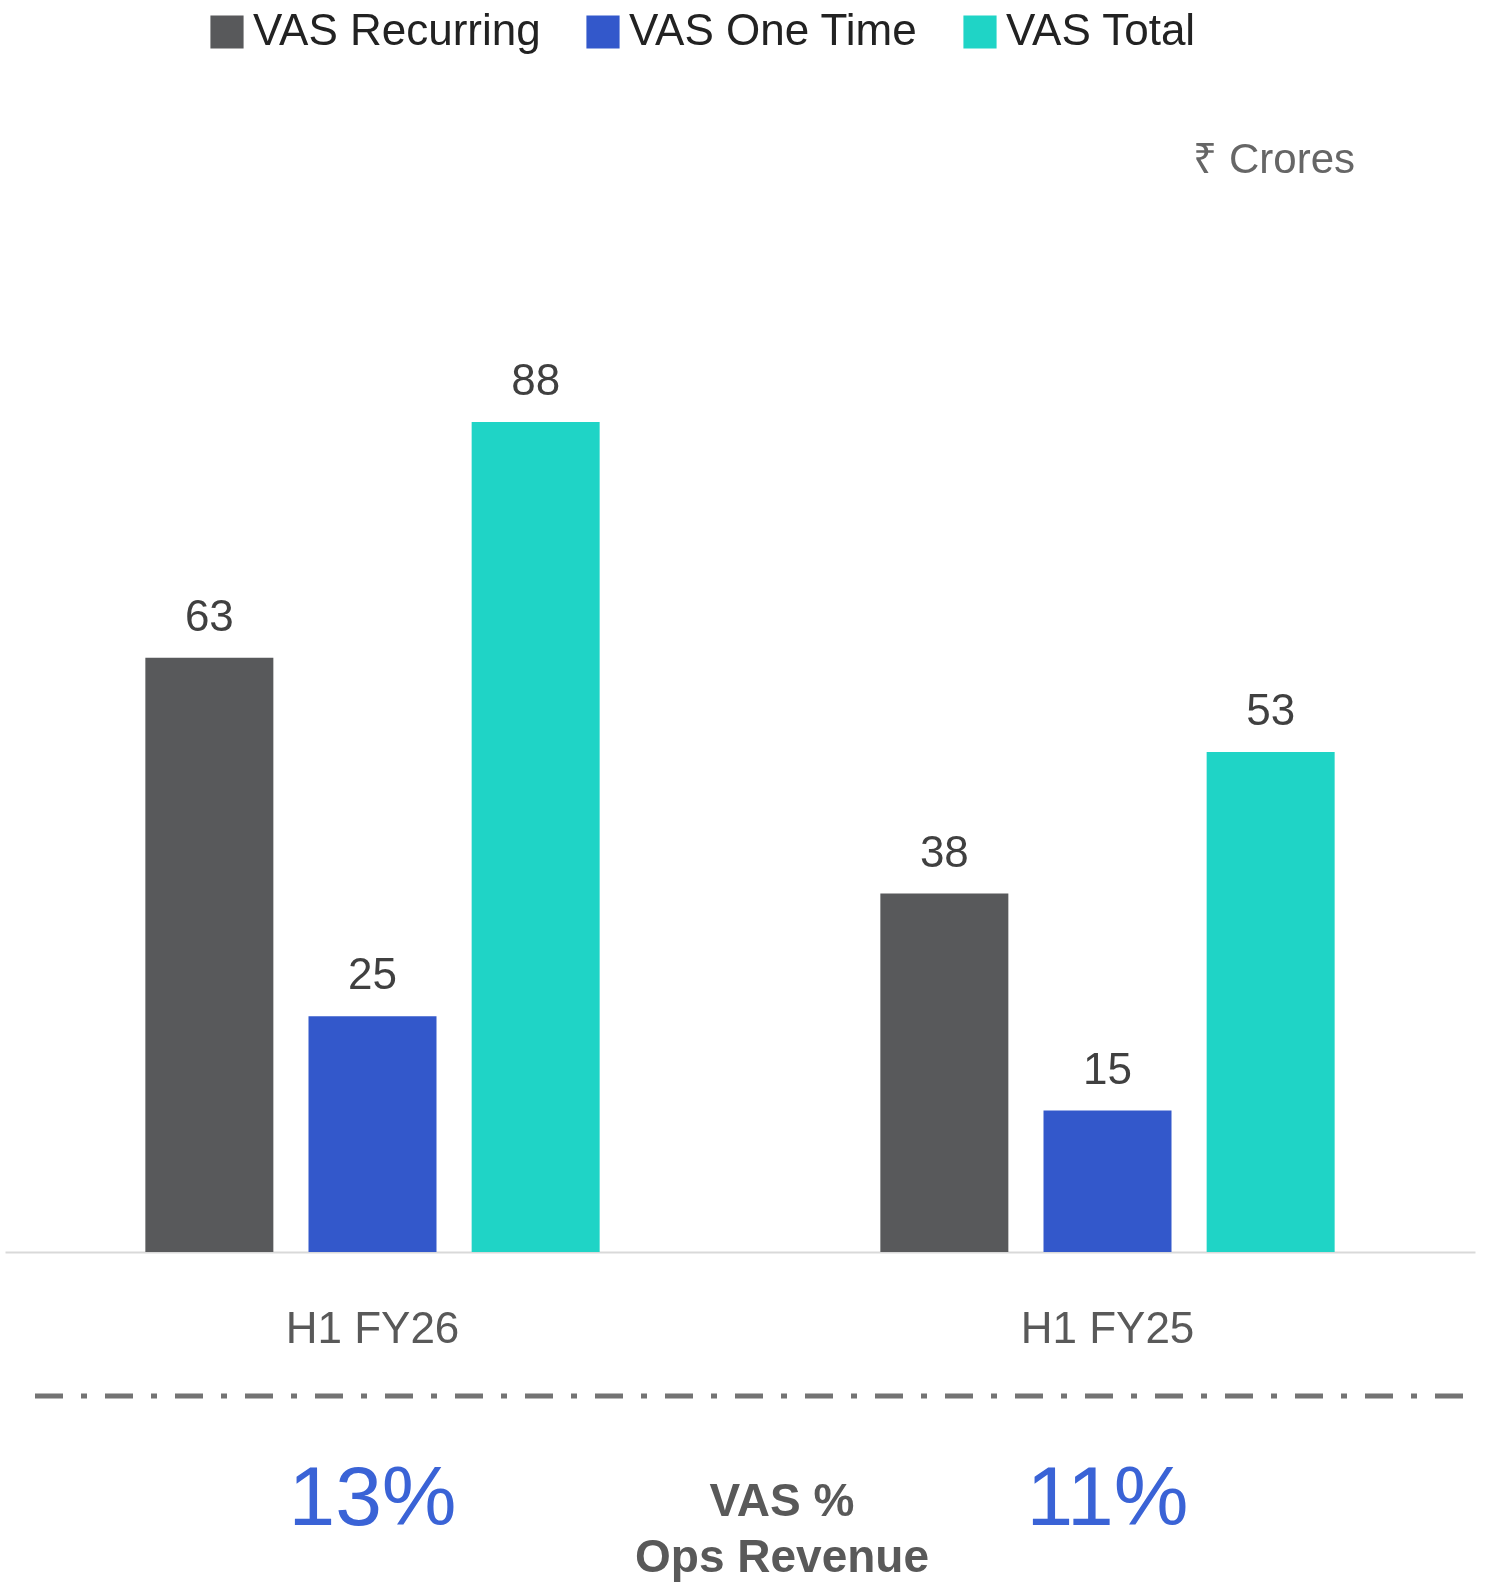 The image size is (1503, 1588). Describe the element at coordinates (209, 615) in the screenshot. I see `data-label: 63` at that location.